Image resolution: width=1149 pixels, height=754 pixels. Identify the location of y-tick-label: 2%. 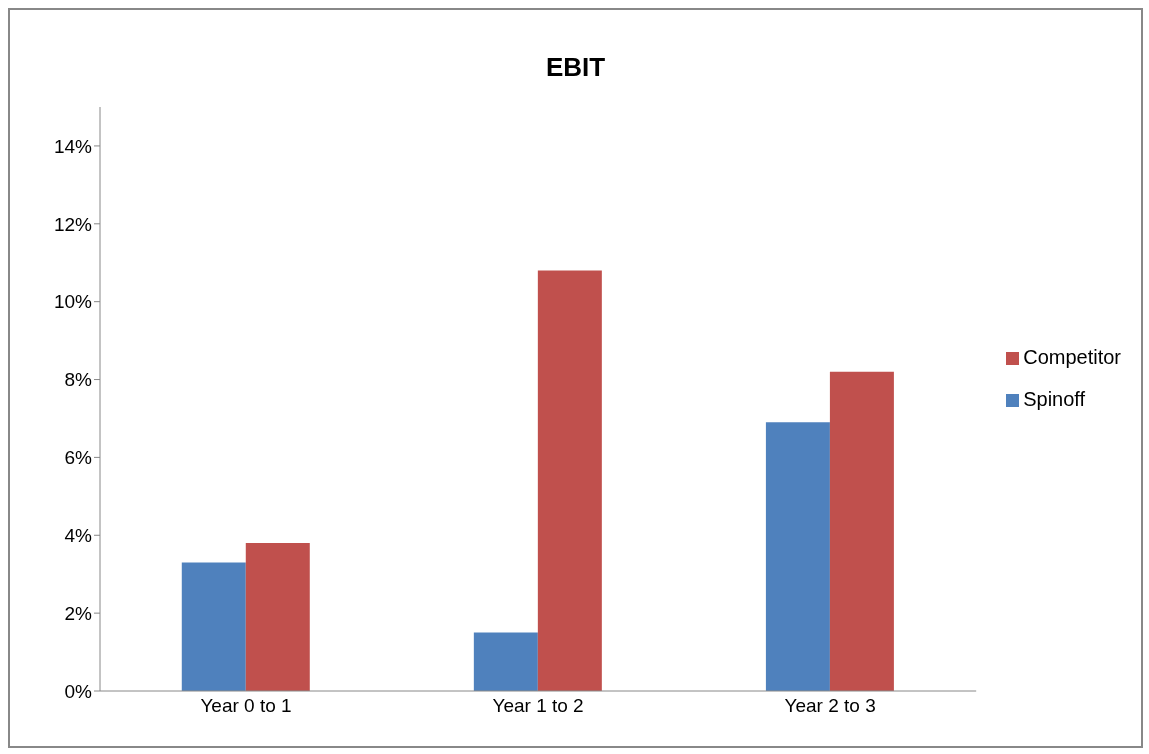
(78, 613).